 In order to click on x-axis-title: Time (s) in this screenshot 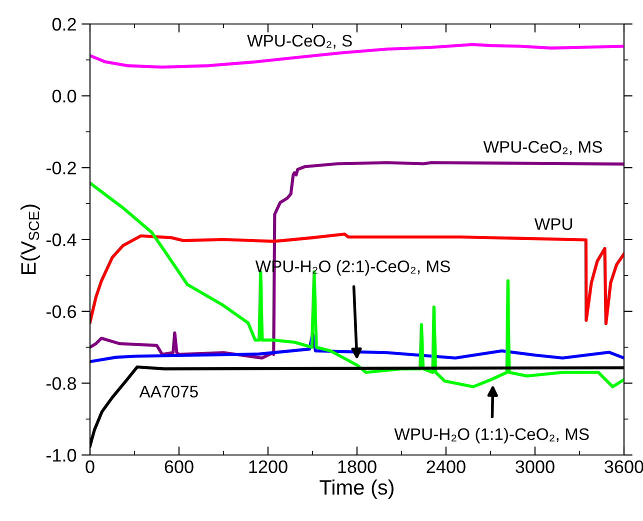, I will do `click(357, 489)`.